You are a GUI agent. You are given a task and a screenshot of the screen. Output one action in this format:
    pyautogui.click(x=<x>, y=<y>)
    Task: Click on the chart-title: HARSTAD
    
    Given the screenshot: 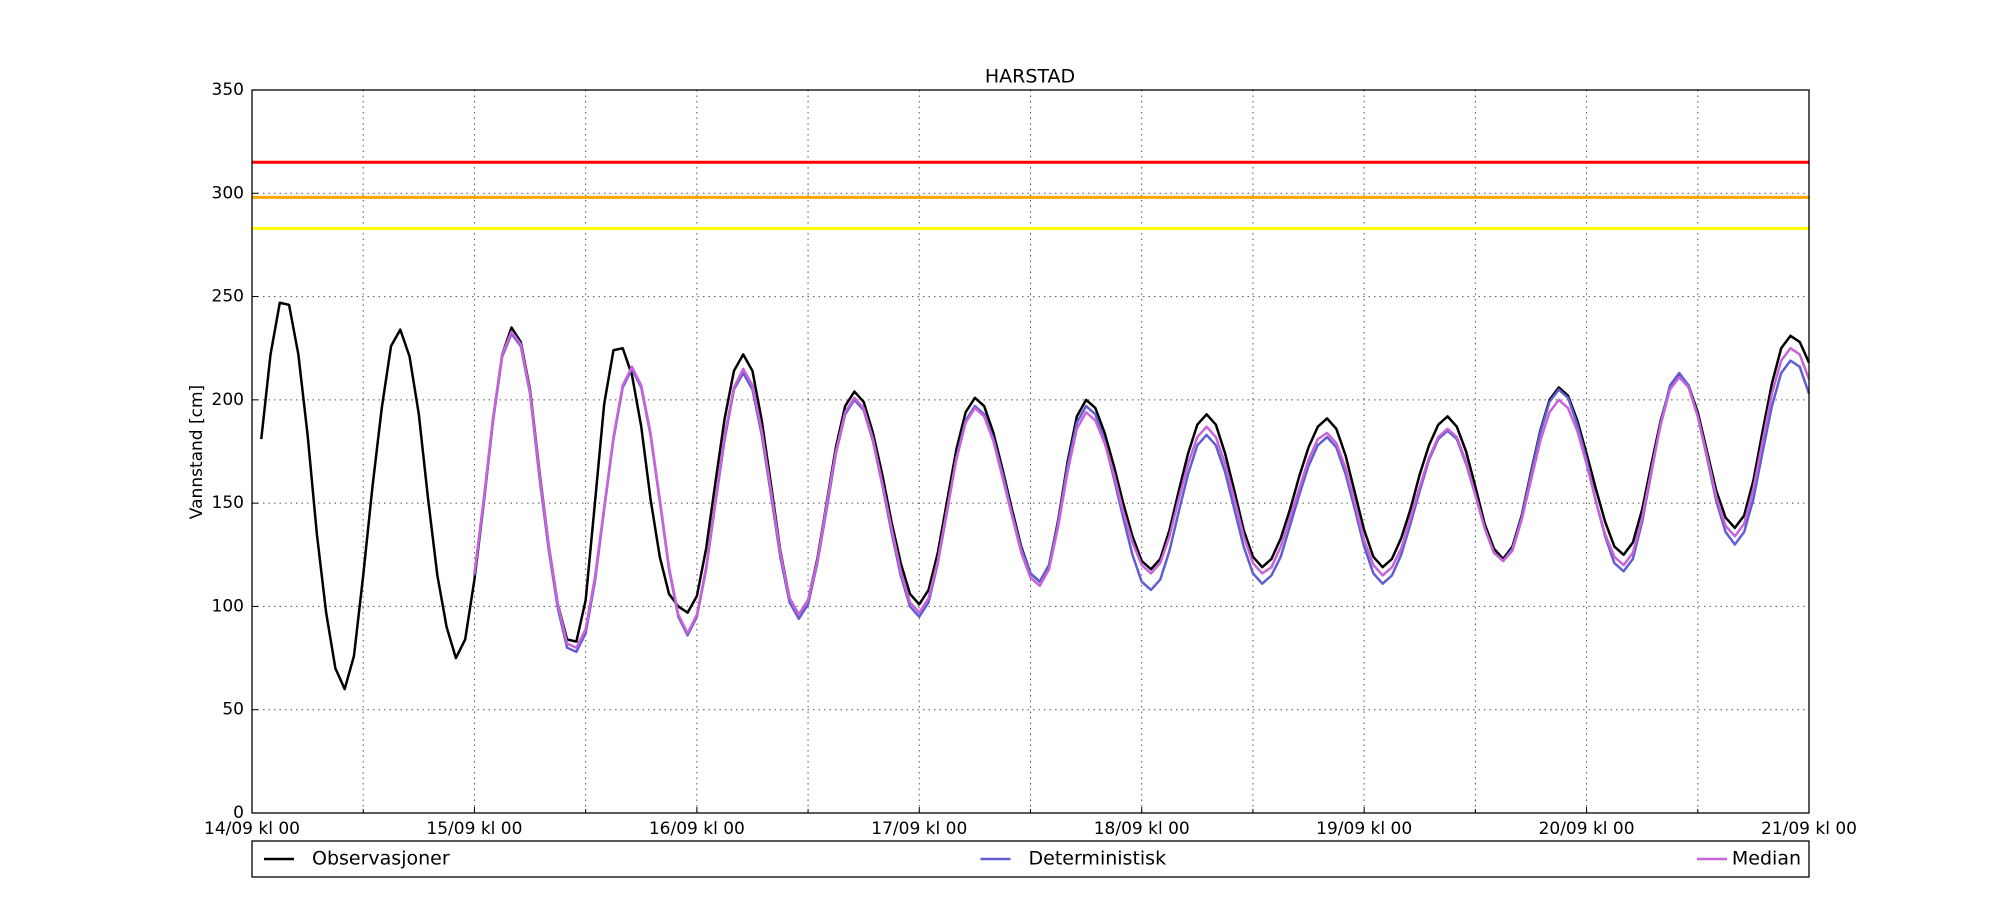 What is the action you would take?
    pyautogui.click(x=1030, y=77)
    